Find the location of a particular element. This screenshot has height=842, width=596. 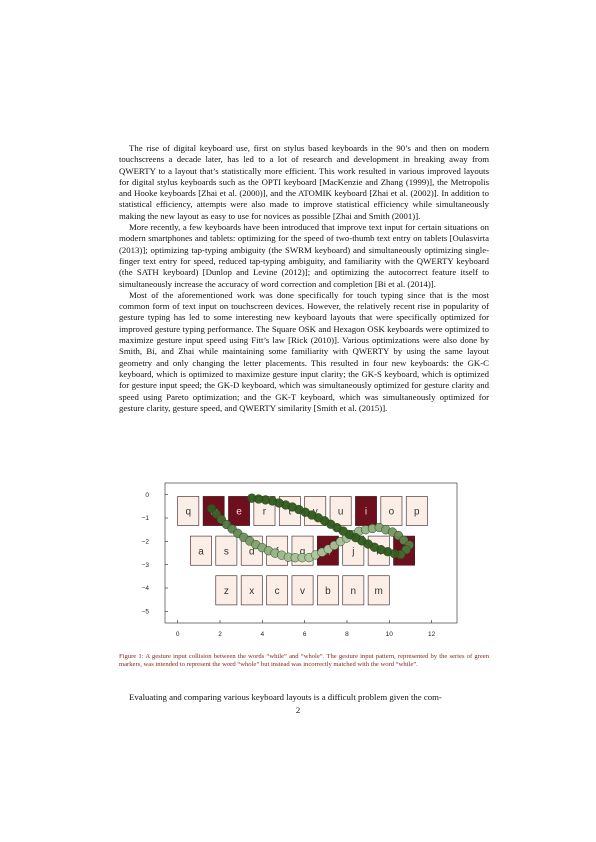

x-tick-label: 4 is located at coordinates (263, 634).